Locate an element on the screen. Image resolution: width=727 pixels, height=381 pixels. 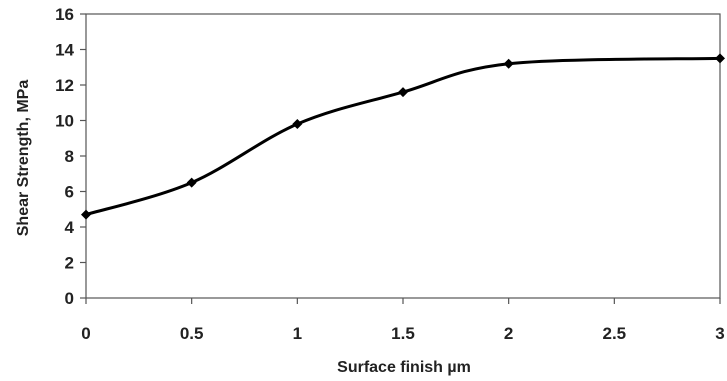
y-tick-label: 6 is located at coordinates (69, 192).